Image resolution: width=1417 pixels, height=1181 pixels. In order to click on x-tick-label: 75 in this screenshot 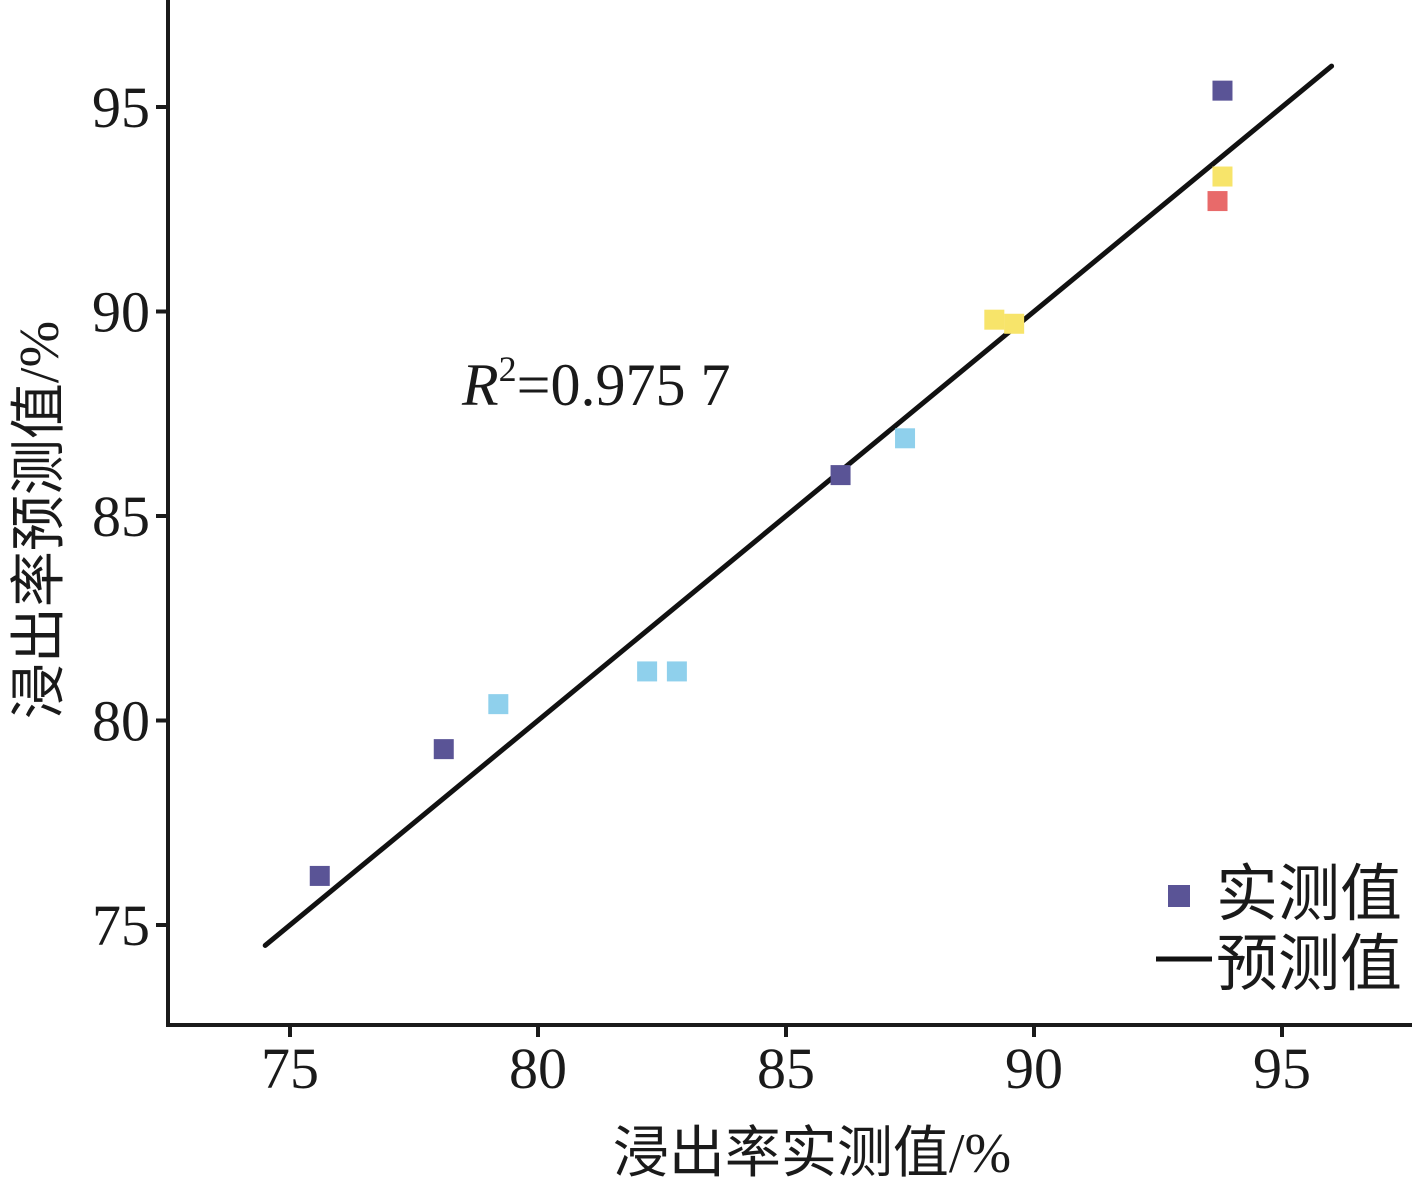, I will do `click(290, 1068)`.